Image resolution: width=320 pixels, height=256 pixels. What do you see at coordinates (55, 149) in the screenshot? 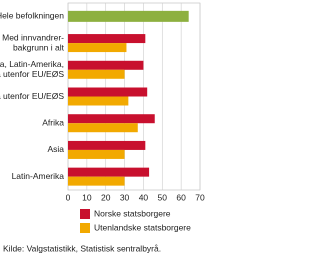
I see `y-tick-label: Asia` at bounding box center [55, 149].